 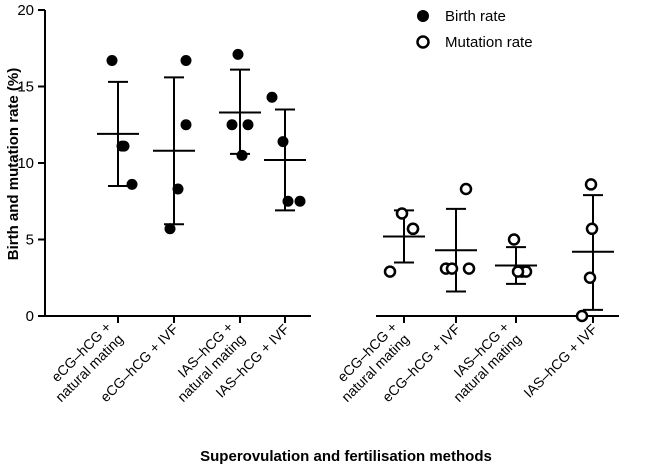 I want to click on x-tick-label: IAS–hCG + IVF, so click(x=560, y=361).